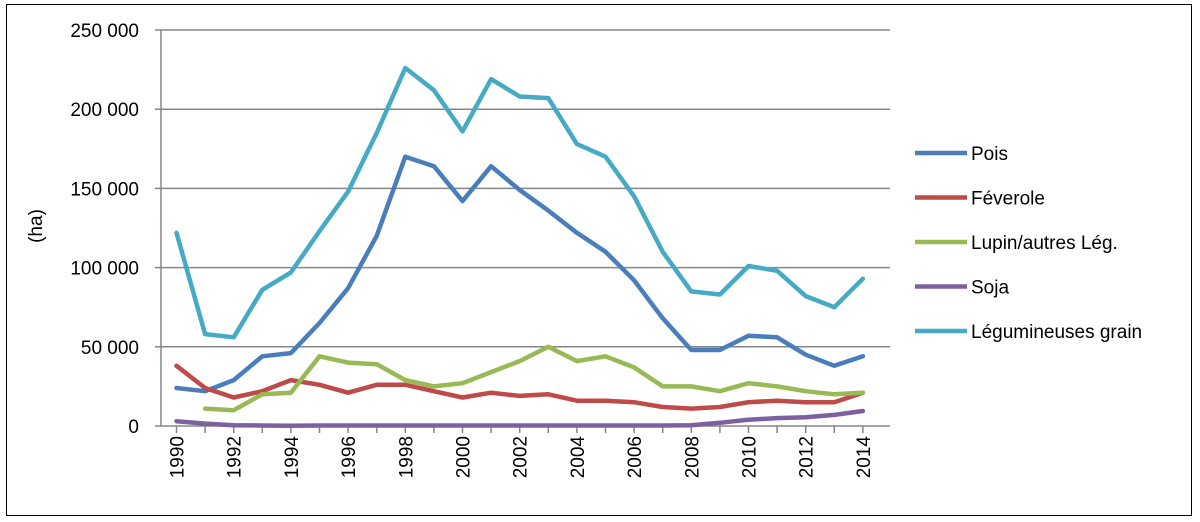 The image size is (1200, 522). Describe the element at coordinates (406, 457) in the screenshot. I see `x-tick-label: 1998` at that location.